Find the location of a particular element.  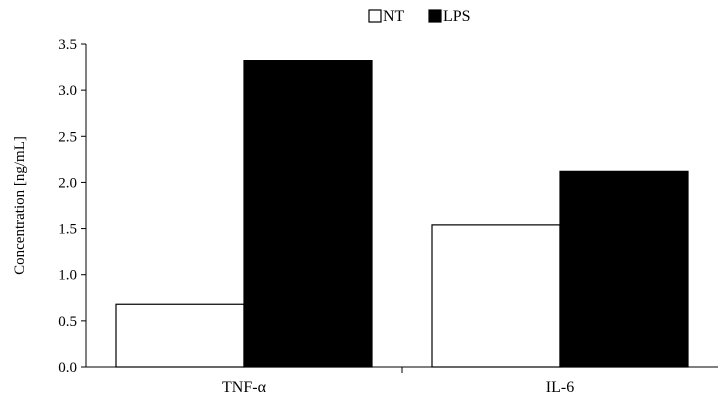

x-categories: TNF-α IL-6 is located at coordinates (398, 381).